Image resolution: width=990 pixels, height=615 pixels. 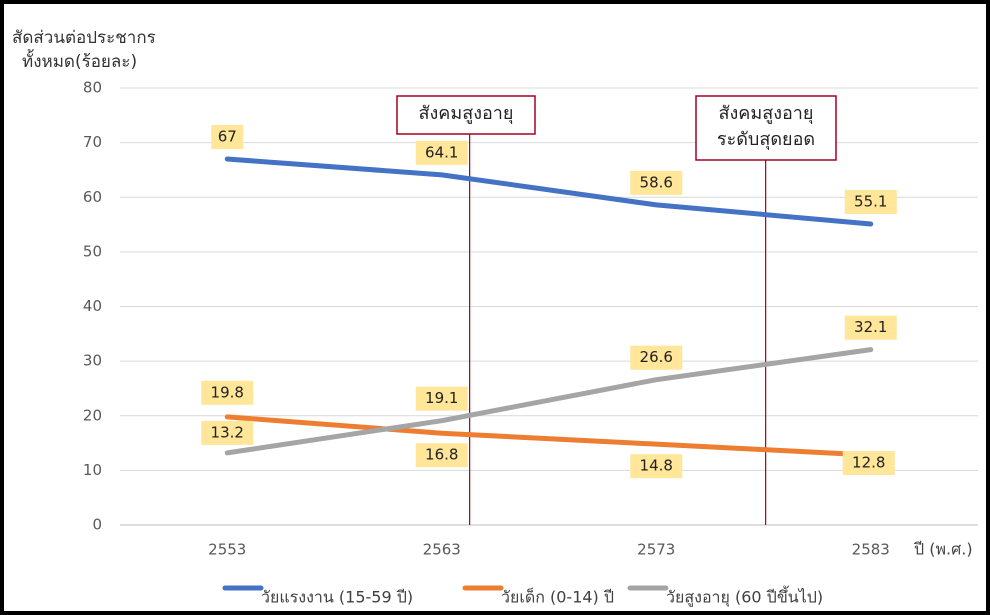 I want to click on annotation-text: ระดับสุดยอด, so click(x=766, y=139).